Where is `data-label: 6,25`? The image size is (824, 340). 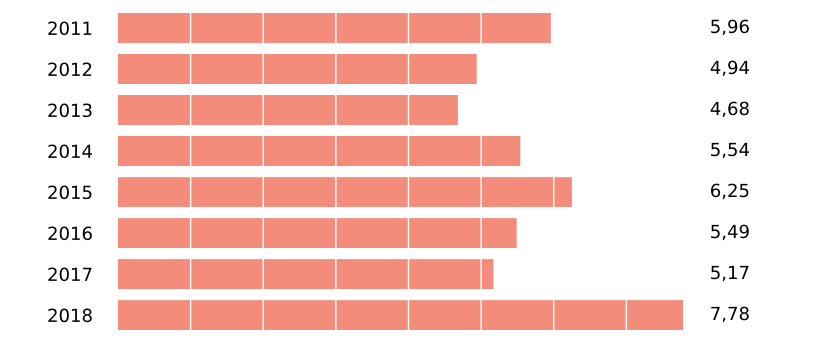
data-label: 6,25 is located at coordinates (729, 192).